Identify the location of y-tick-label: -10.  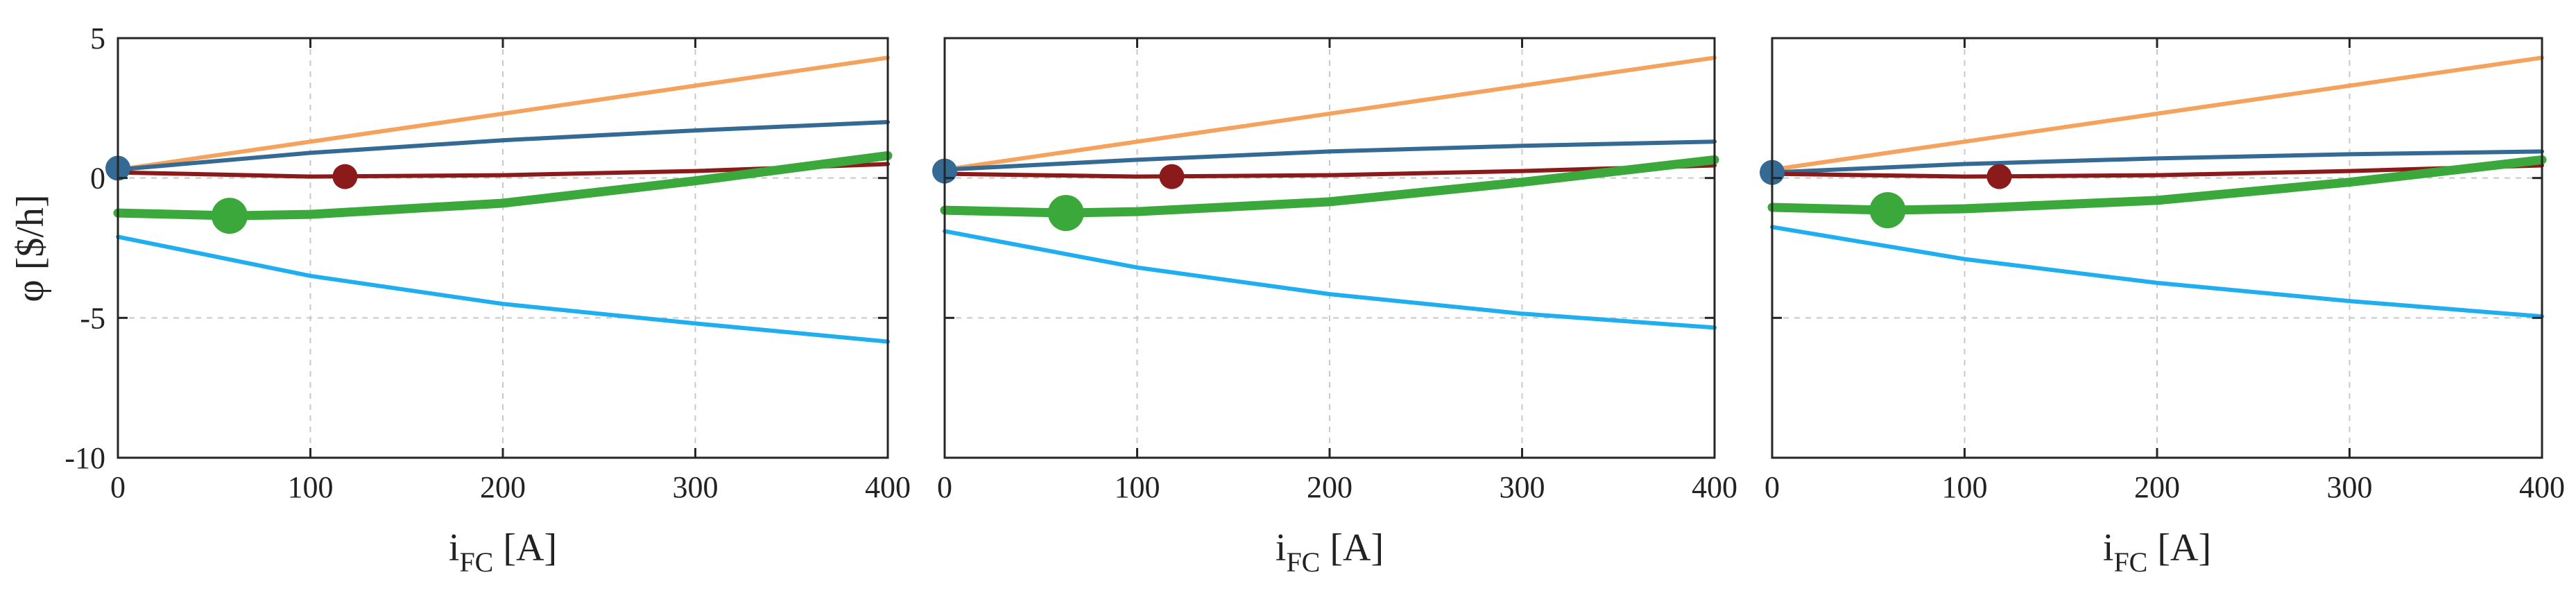
(85, 458).